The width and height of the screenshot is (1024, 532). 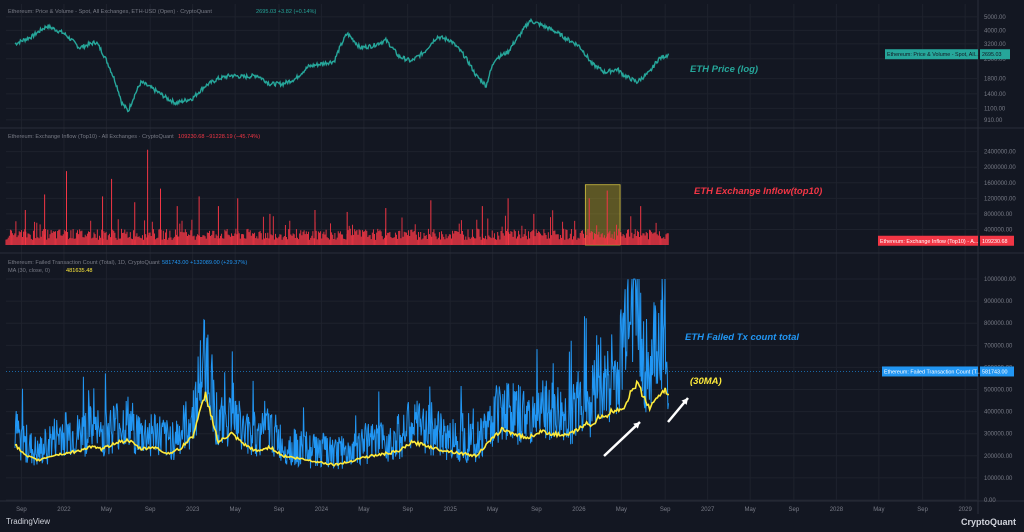 What do you see at coordinates (995, 18) in the screenshot?
I see `price-y-tick: 5000.00` at bounding box center [995, 18].